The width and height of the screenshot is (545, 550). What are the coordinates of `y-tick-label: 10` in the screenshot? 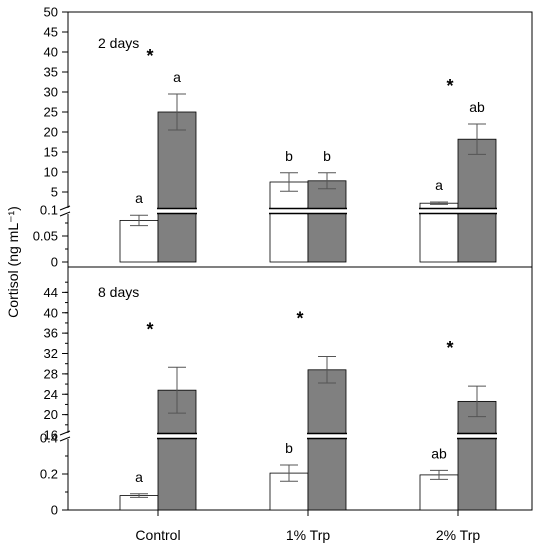 It's located at (51, 172).